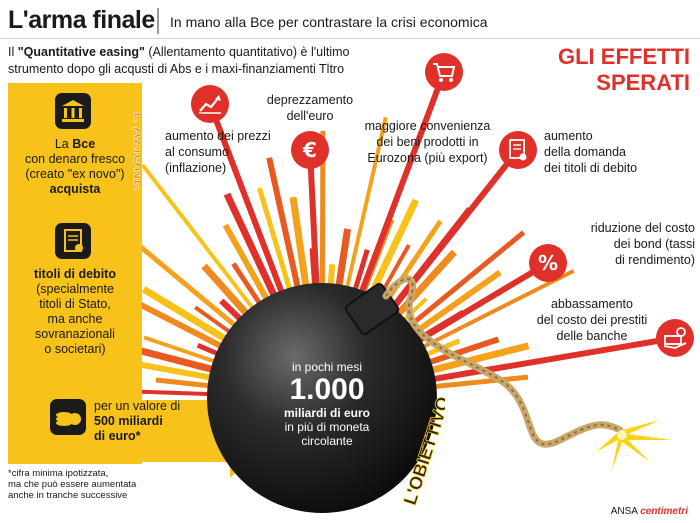 Image resolution: width=700 pixels, height=523 pixels. I want to click on credit-agency: ANSA, so click(624, 511).